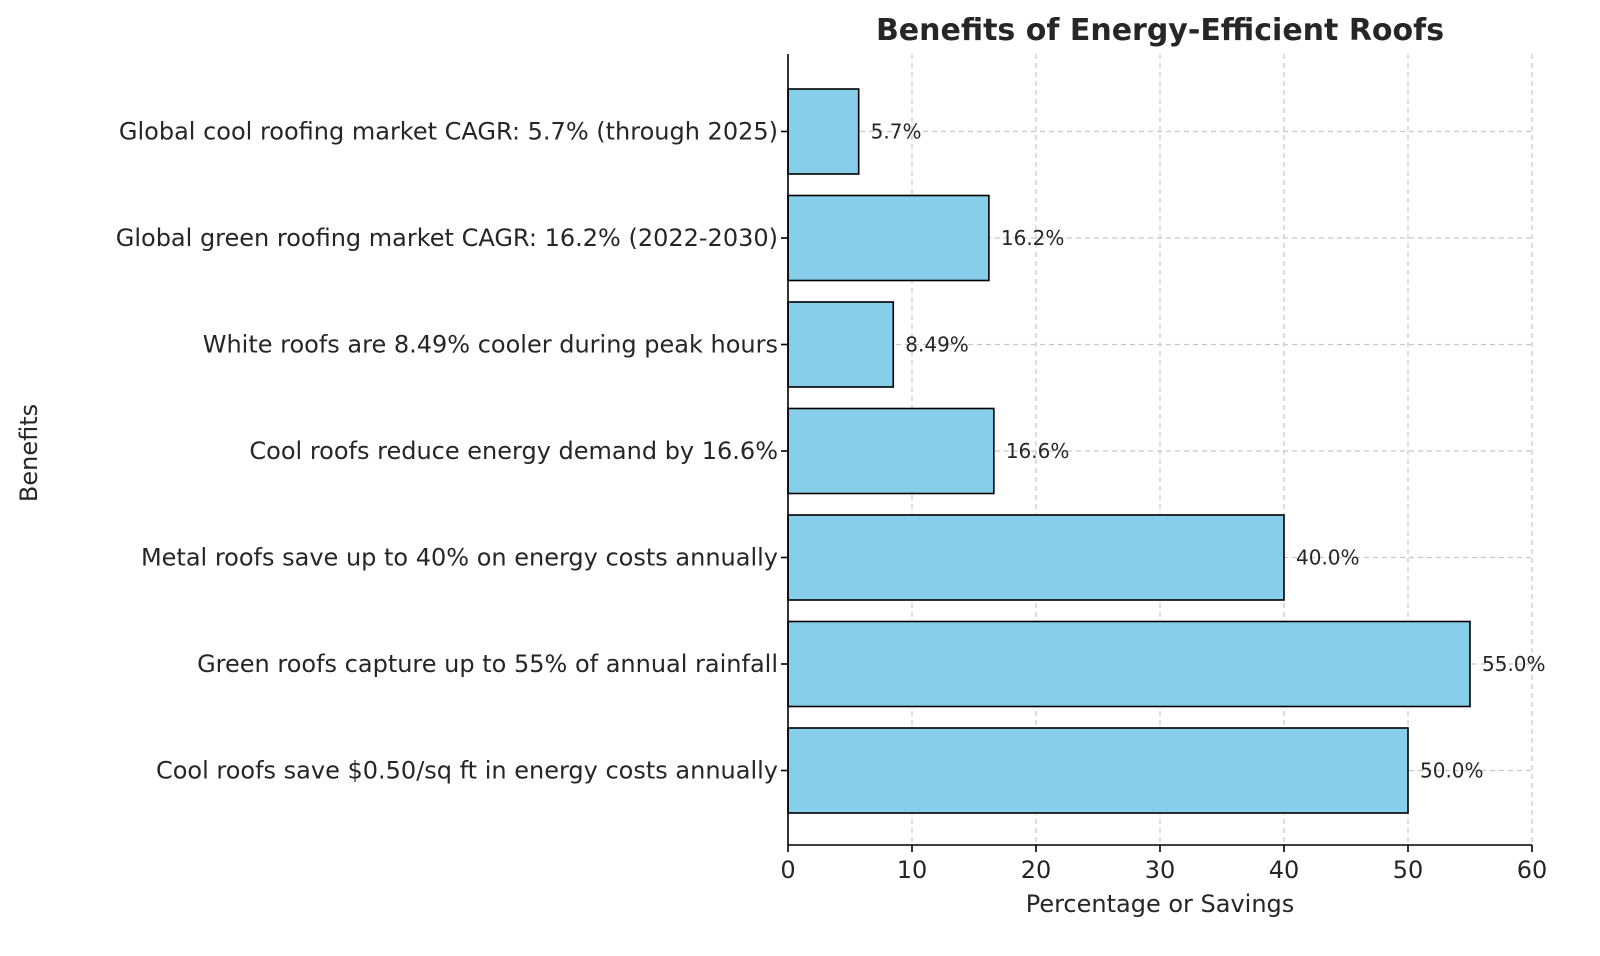 The height and width of the screenshot is (956, 1600). I want to click on bar-value-label: 55.0%, so click(1514, 664).